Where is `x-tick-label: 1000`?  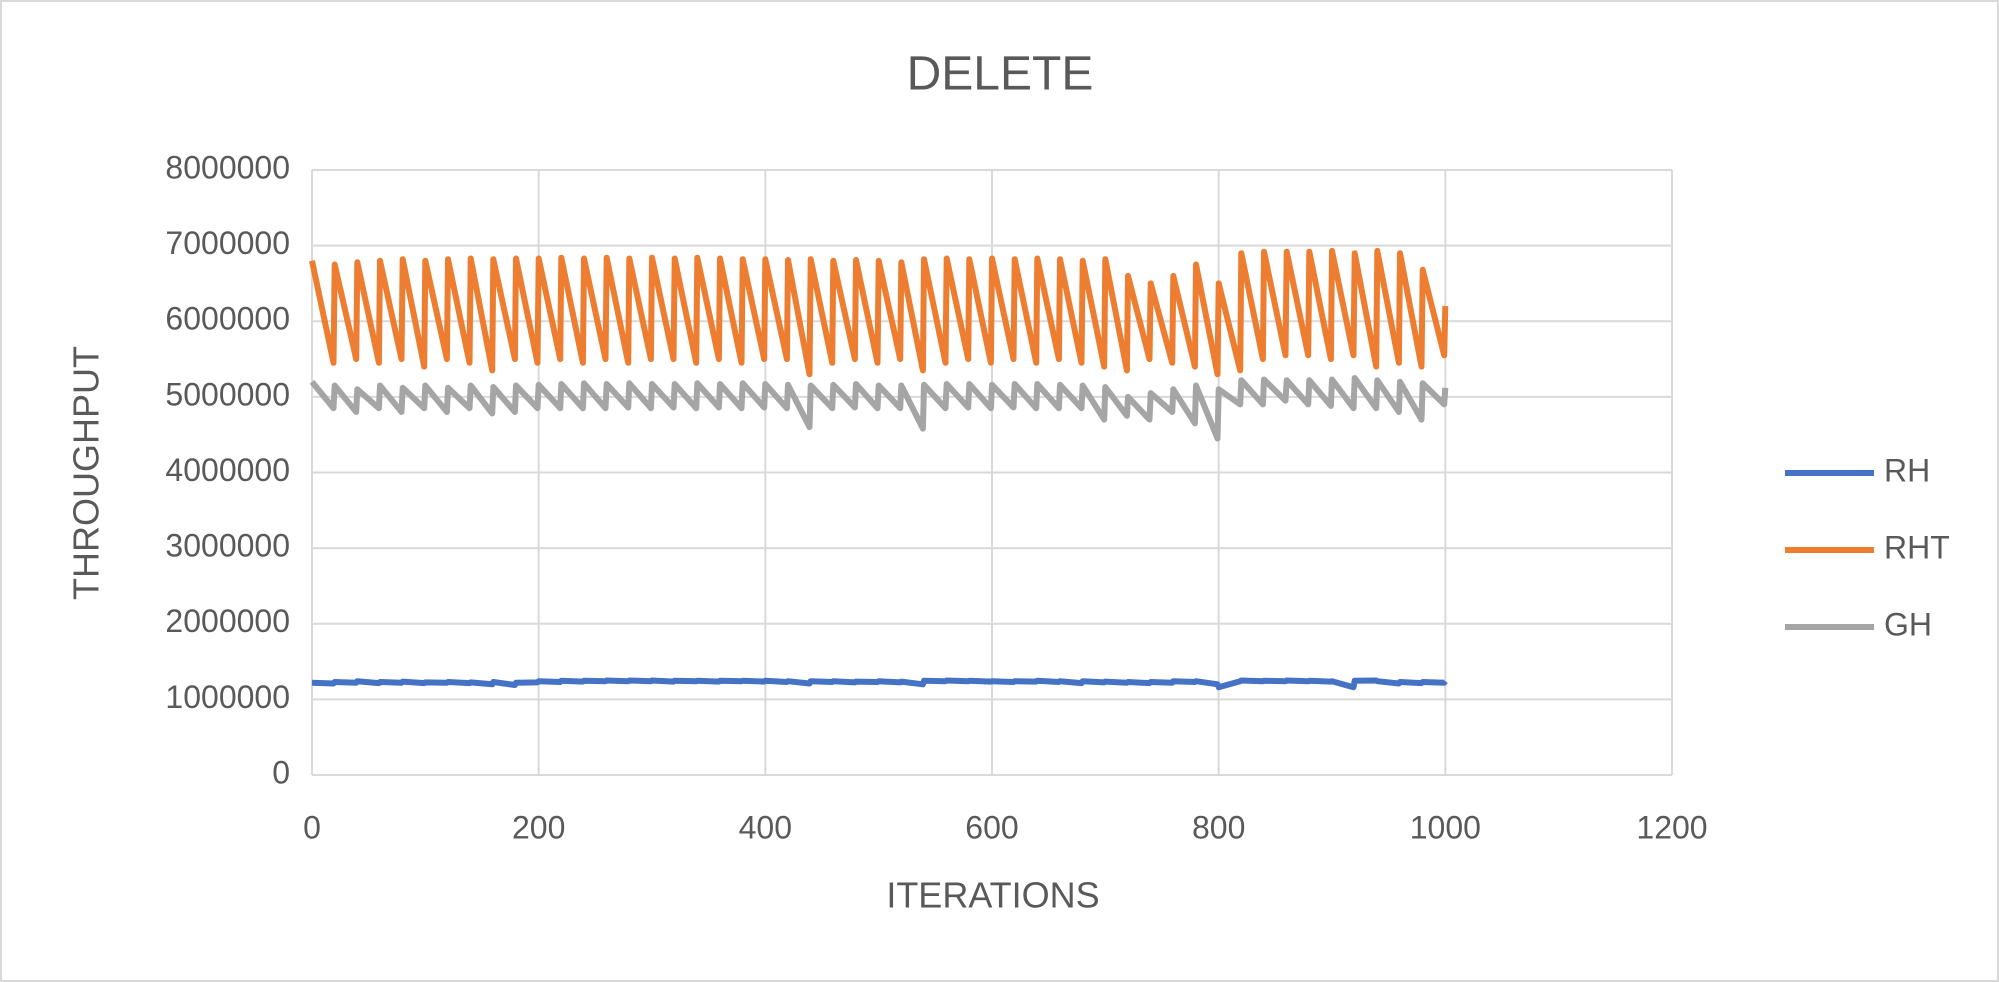 x-tick-label: 1000 is located at coordinates (1445, 827).